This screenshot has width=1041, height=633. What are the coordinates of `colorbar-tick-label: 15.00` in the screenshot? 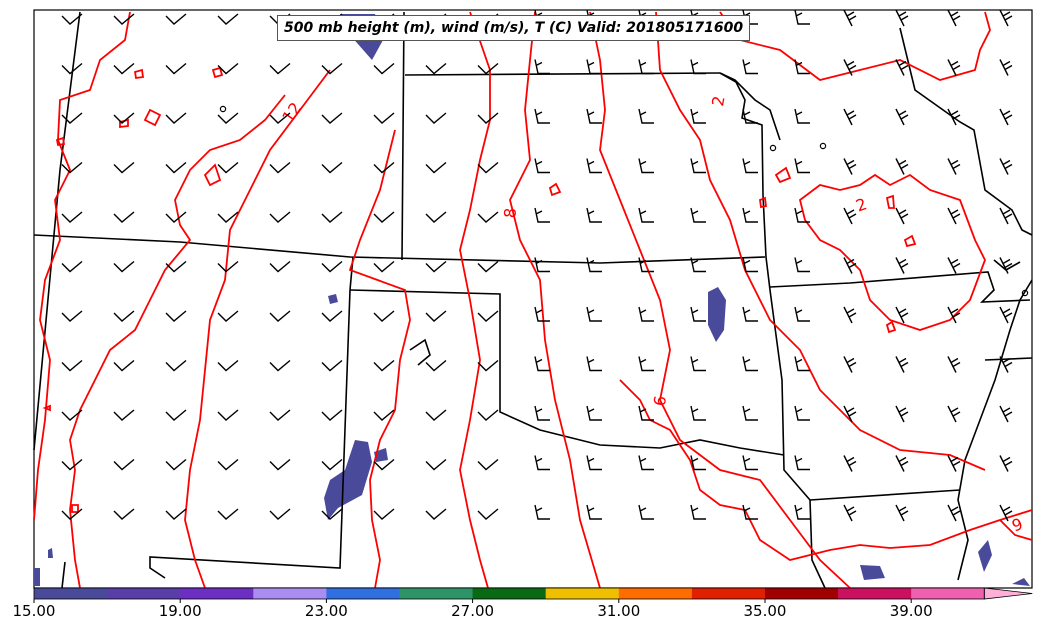 It's located at (34, 611).